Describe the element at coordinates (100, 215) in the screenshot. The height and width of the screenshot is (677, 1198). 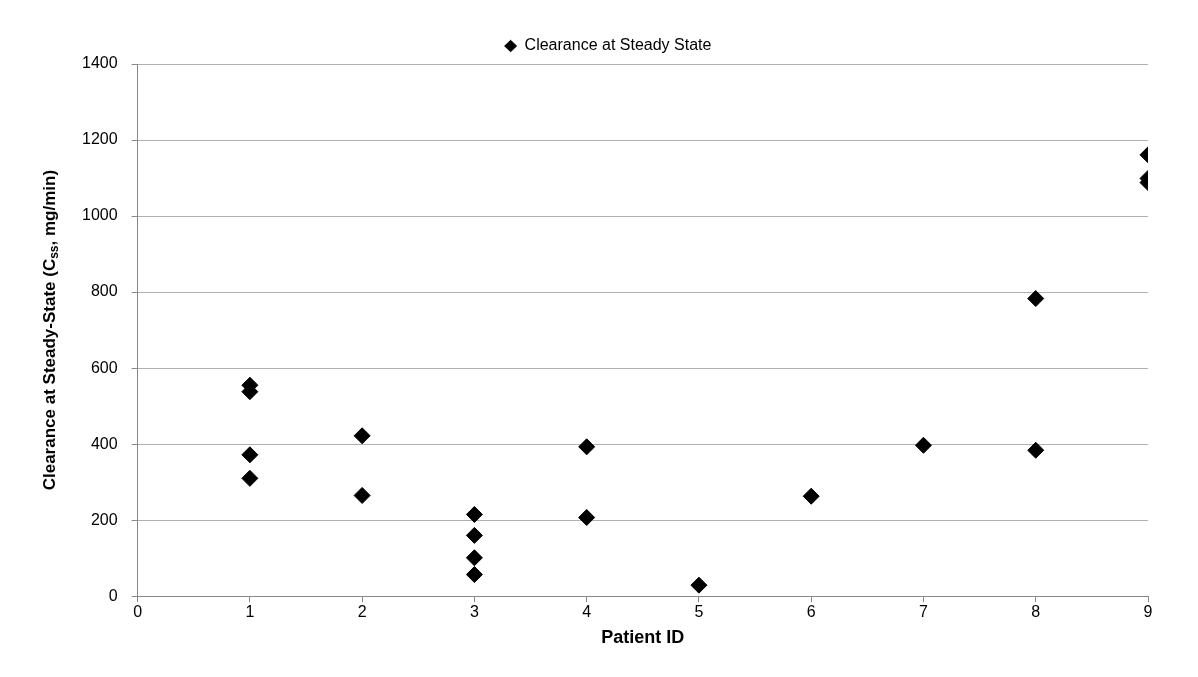
I see `y-tick-label: 1000` at that location.